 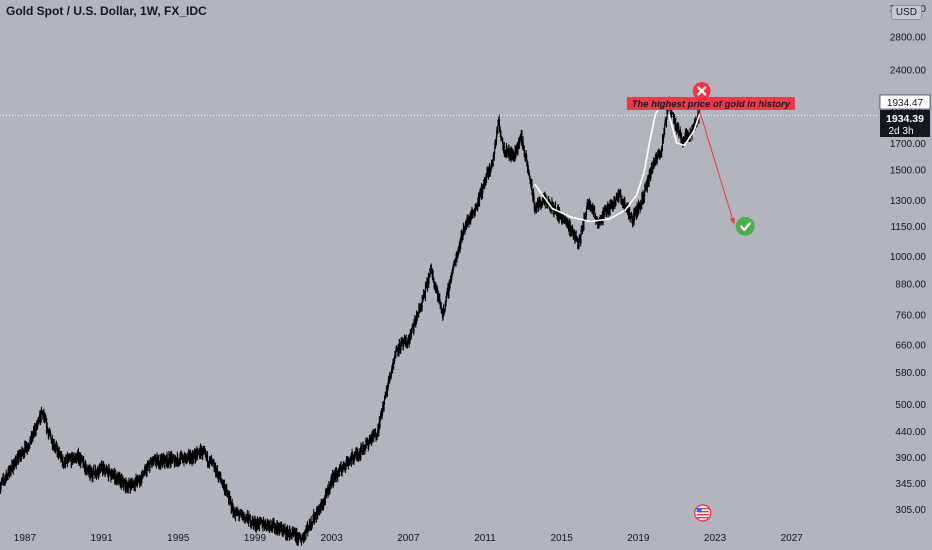 I want to click on y-tick-label: 660.00, so click(x=910, y=346).